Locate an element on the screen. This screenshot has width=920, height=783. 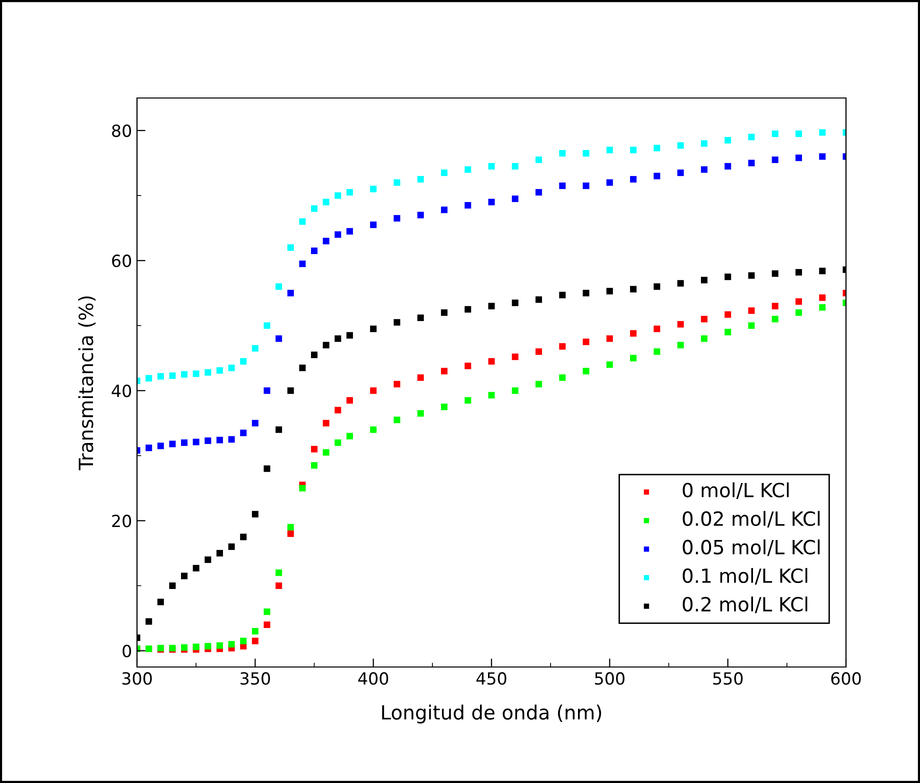
x-axis-title: Longitud de onda (nm) is located at coordinates (492, 714).